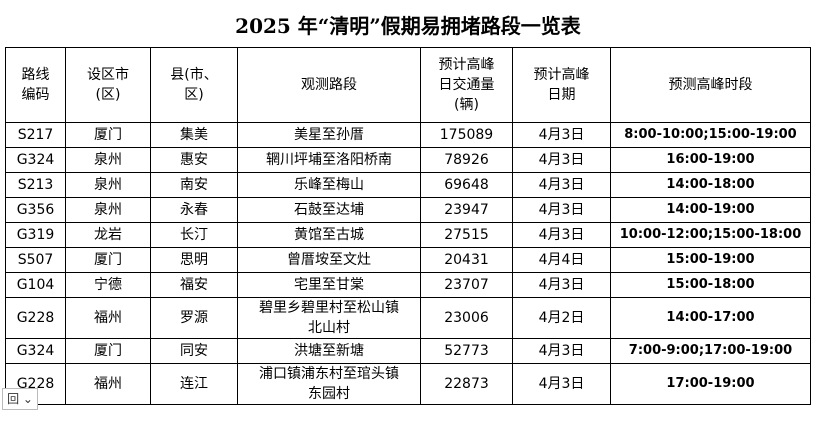 This screenshot has height=435, width=816. Describe the element at coordinates (194, 185) in the screenshot. I see `cell: 南安` at that location.